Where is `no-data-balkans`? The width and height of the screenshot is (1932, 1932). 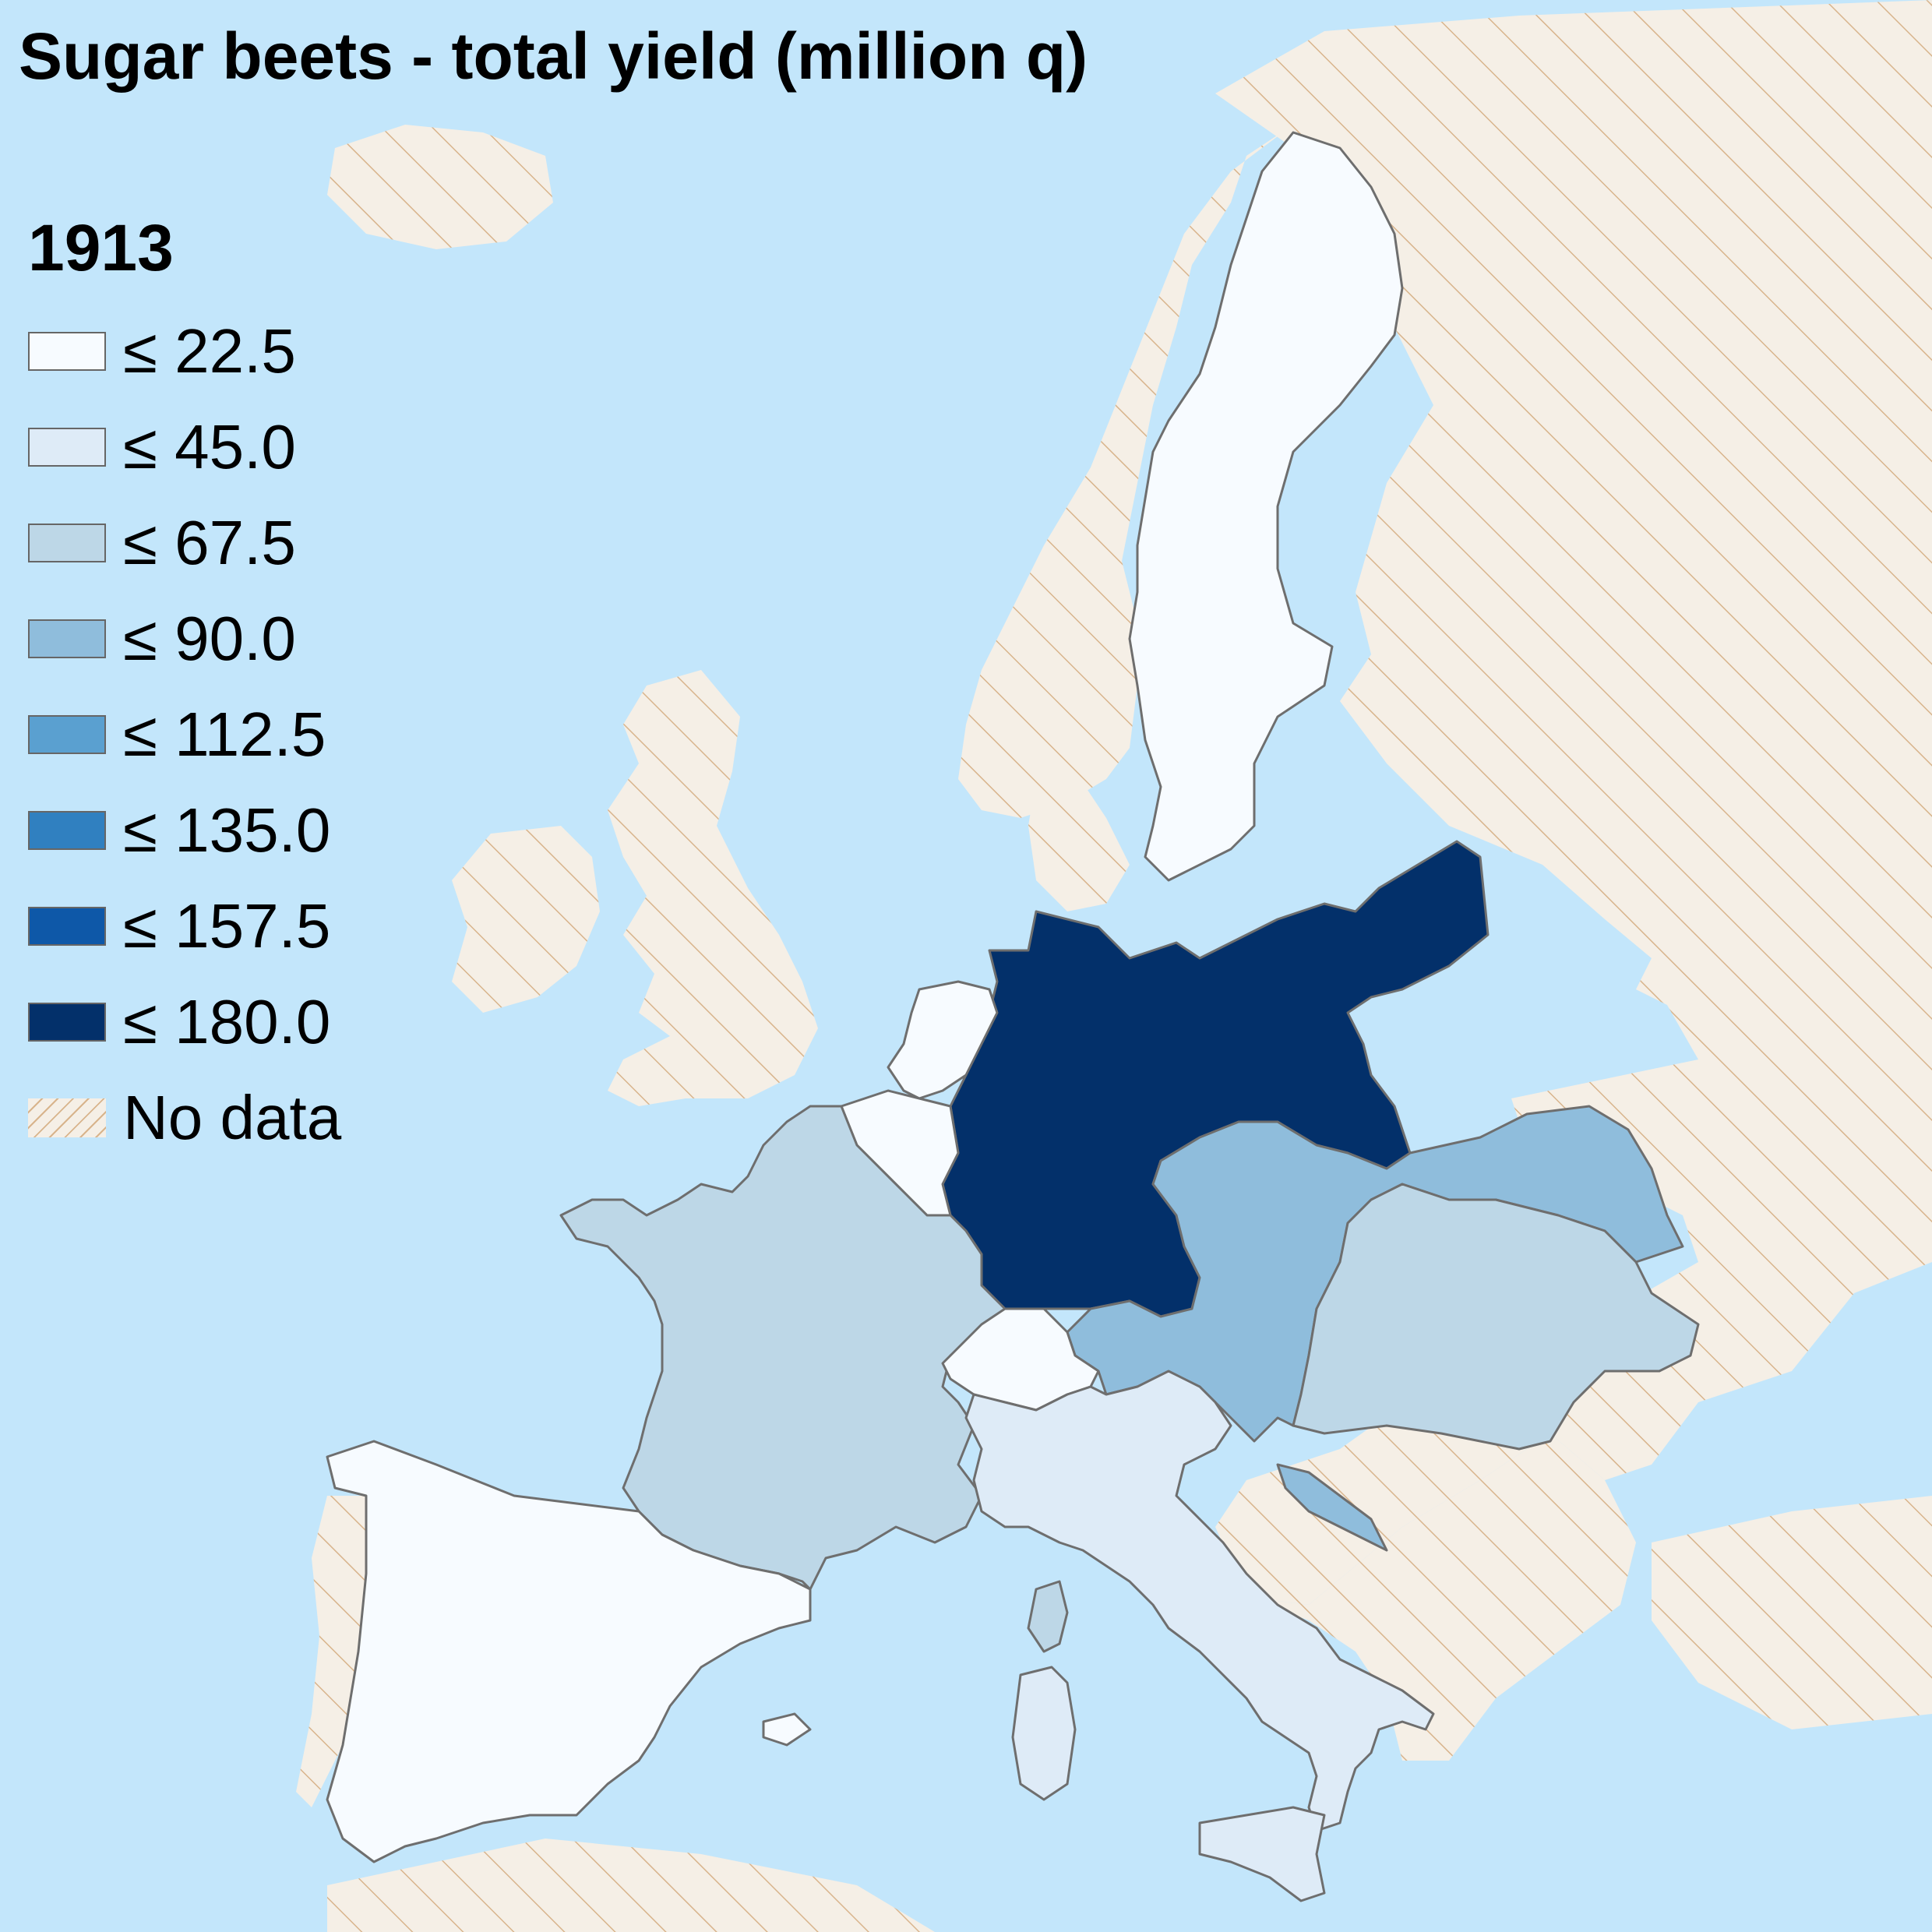
no-data-balkans is located at coordinates (1441, 1597).